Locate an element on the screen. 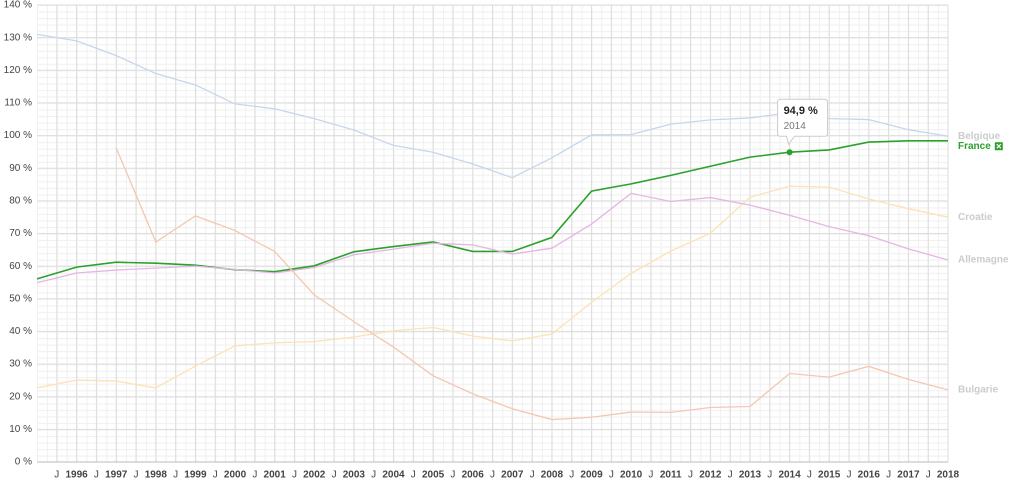 The width and height of the screenshot is (1024, 484). x-tick-label: 2007 is located at coordinates (512, 475).